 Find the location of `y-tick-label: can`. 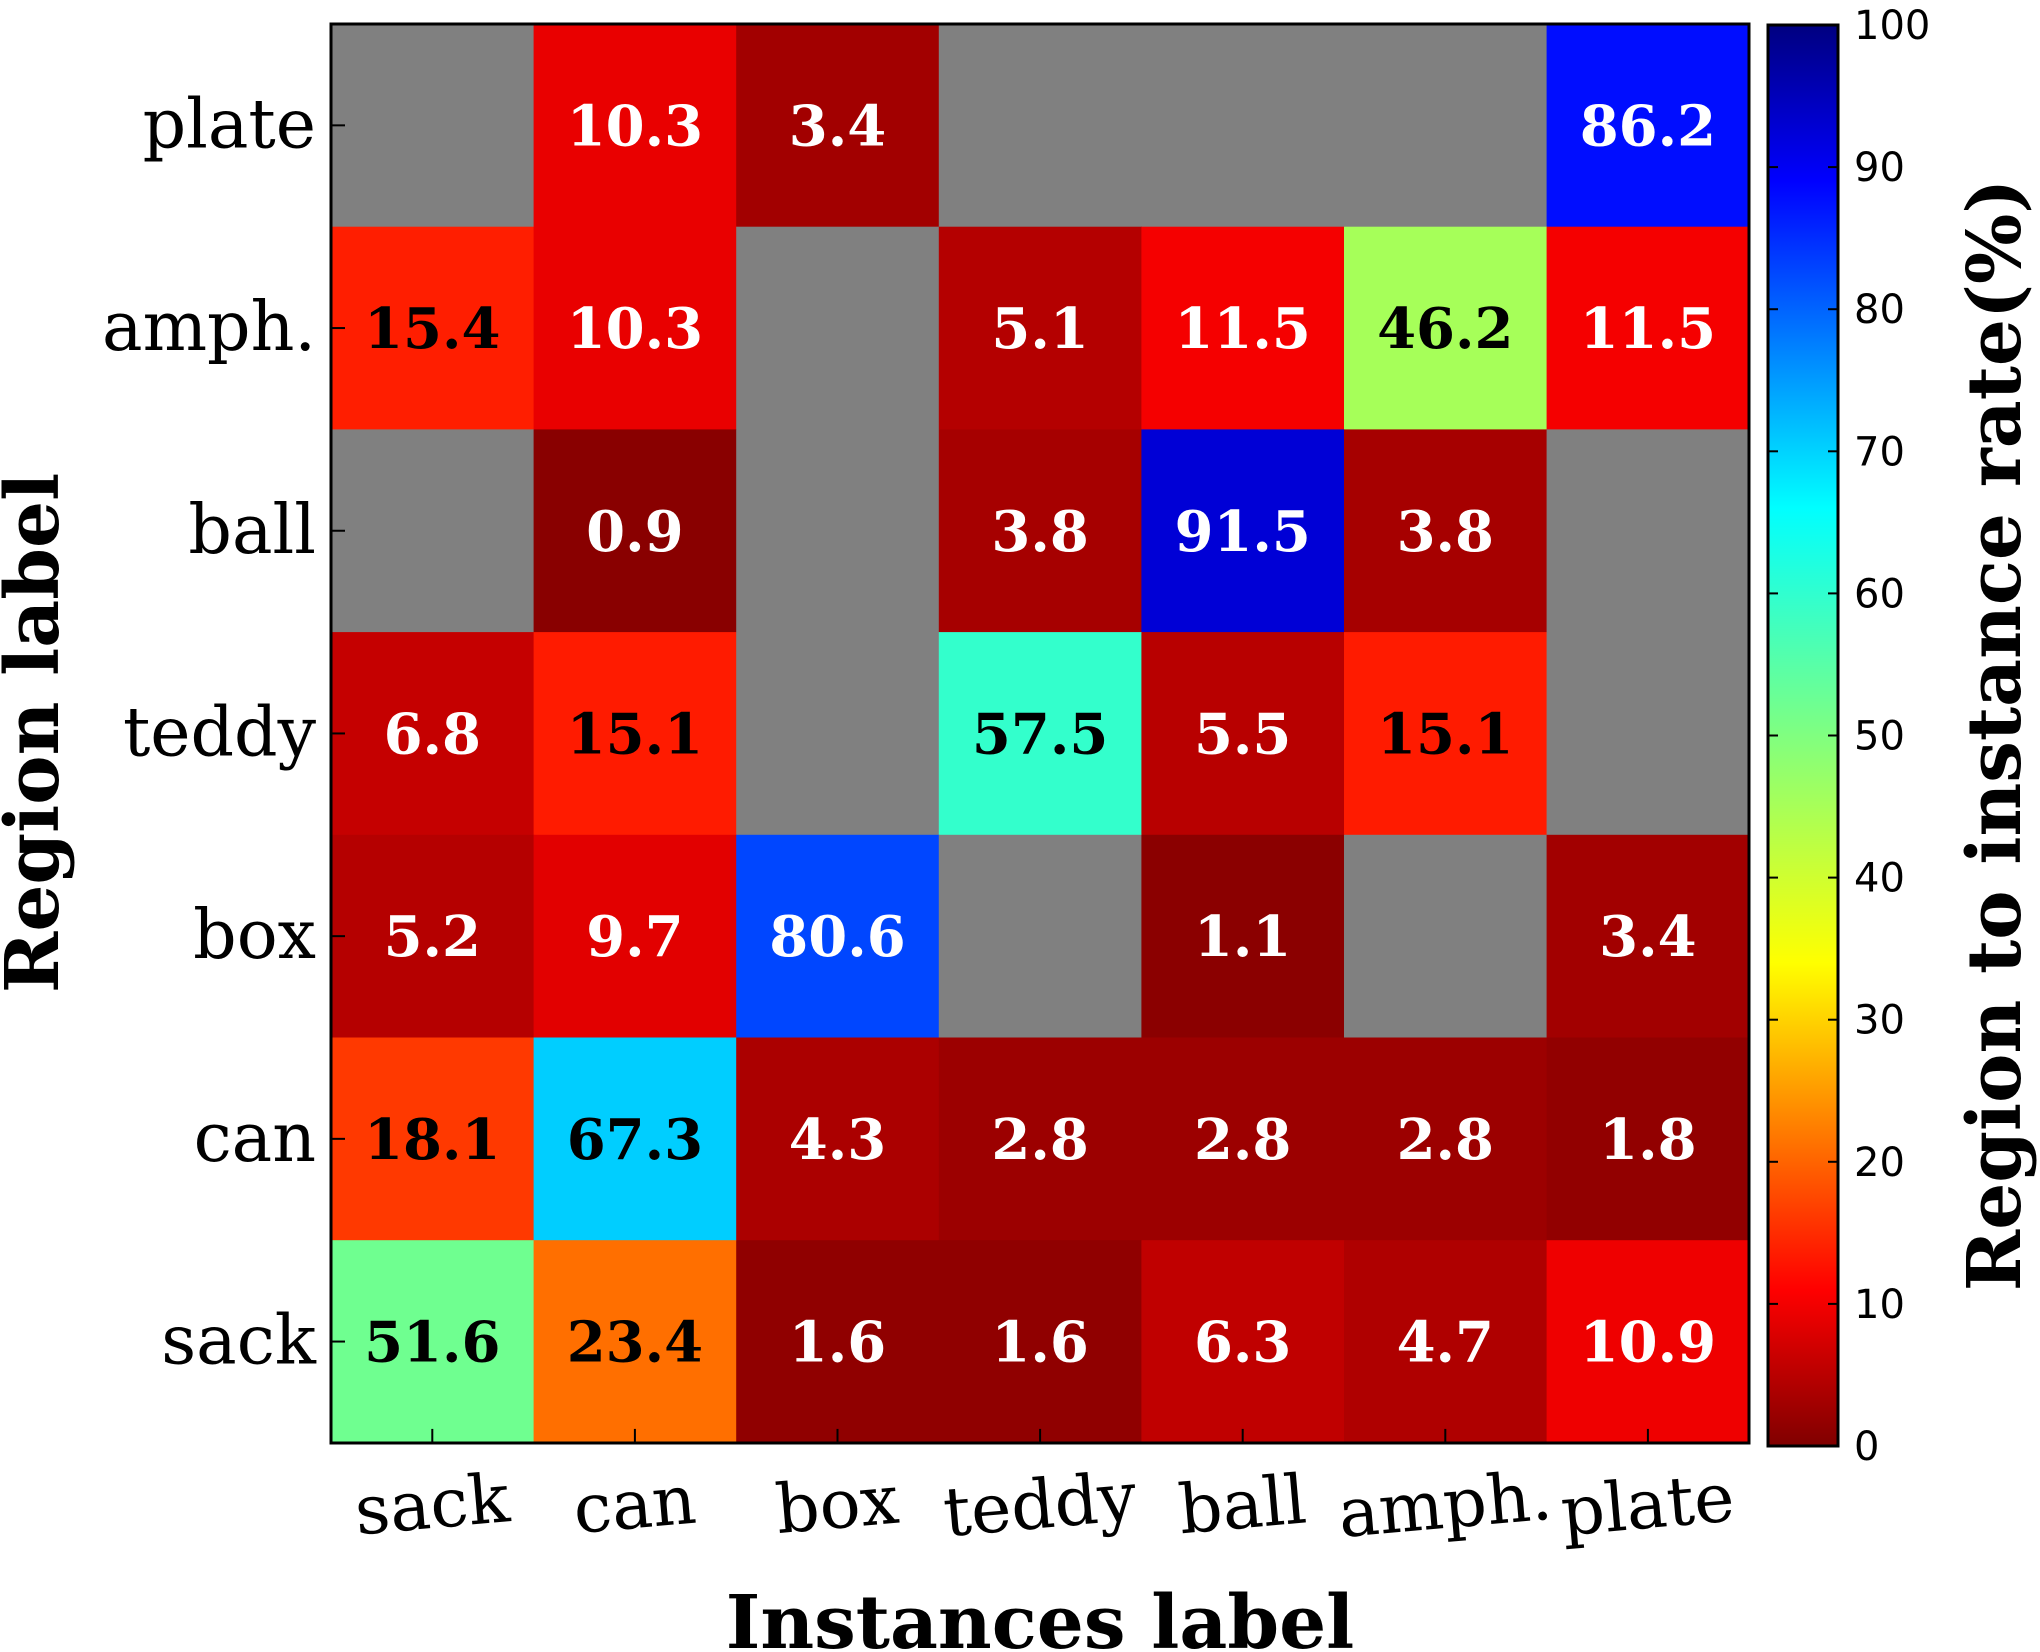

y-tick-label: can is located at coordinates (255, 1138).